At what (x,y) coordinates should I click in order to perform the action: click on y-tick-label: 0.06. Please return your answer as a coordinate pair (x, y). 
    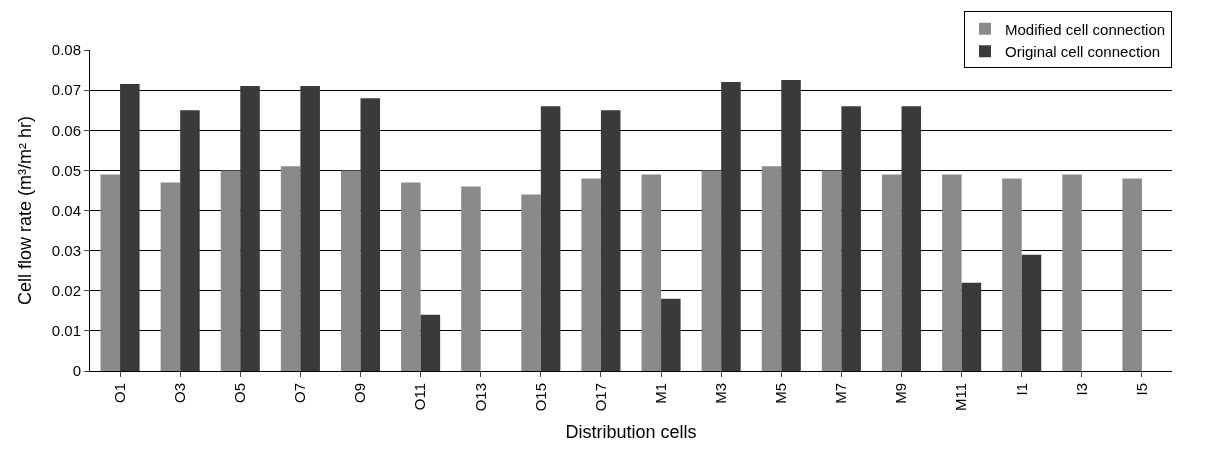
    Looking at the image, I should click on (66, 130).